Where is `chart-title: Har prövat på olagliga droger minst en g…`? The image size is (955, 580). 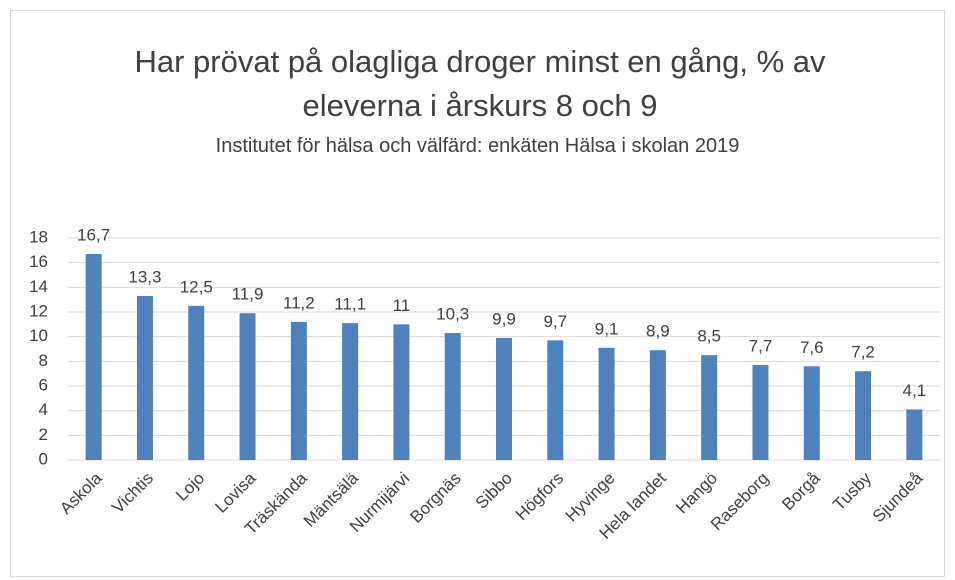
chart-title: Har prövat på olagliga droger minst en g… is located at coordinates (480, 83).